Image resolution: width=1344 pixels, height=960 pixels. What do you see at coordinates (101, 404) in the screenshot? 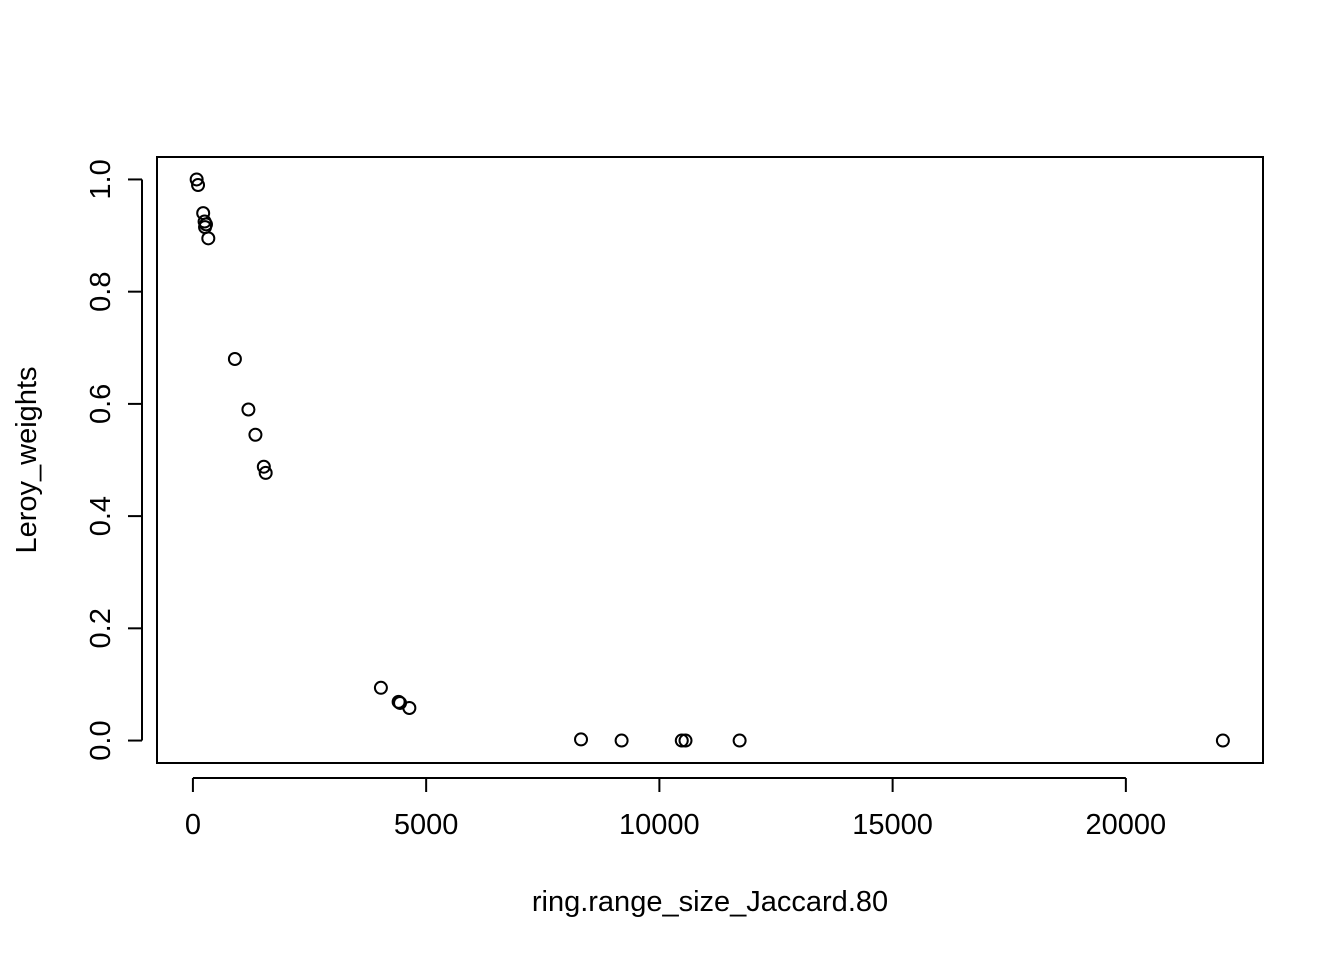
I see `y-tick-label: 0.6` at bounding box center [101, 404].